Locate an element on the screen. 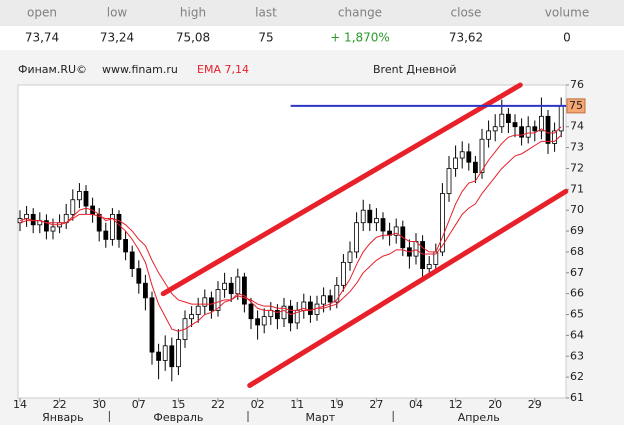 The image size is (624, 429). table-value: + 1,870% is located at coordinates (360, 38).